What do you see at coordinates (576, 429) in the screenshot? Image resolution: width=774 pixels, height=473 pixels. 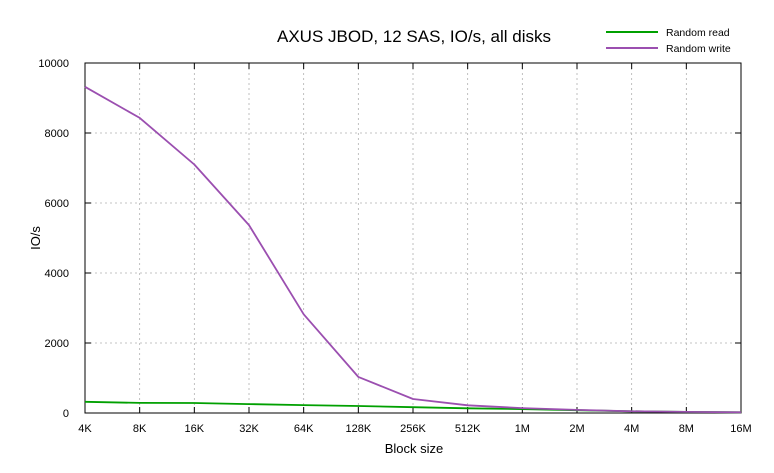 I see `x-tick-label: 2M` at bounding box center [576, 429].